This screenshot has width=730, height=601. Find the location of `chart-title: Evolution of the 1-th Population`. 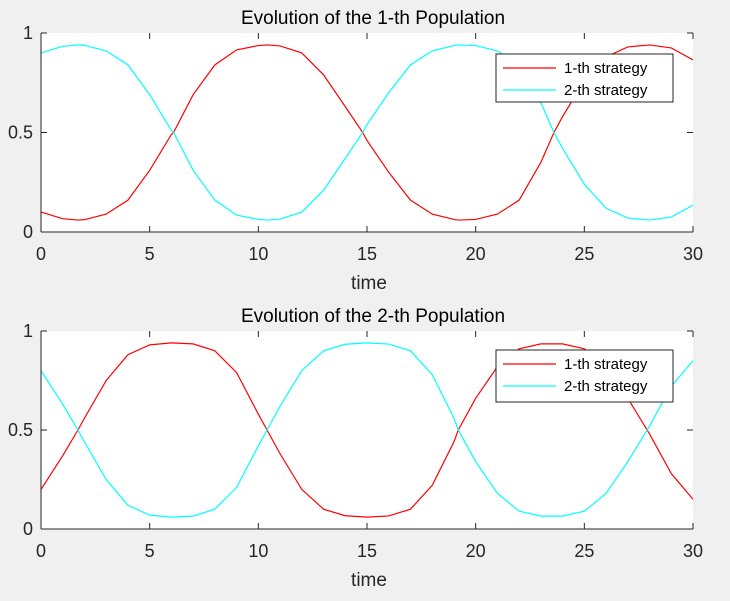

chart-title: Evolution of the 1-th Population is located at coordinates (373, 18).